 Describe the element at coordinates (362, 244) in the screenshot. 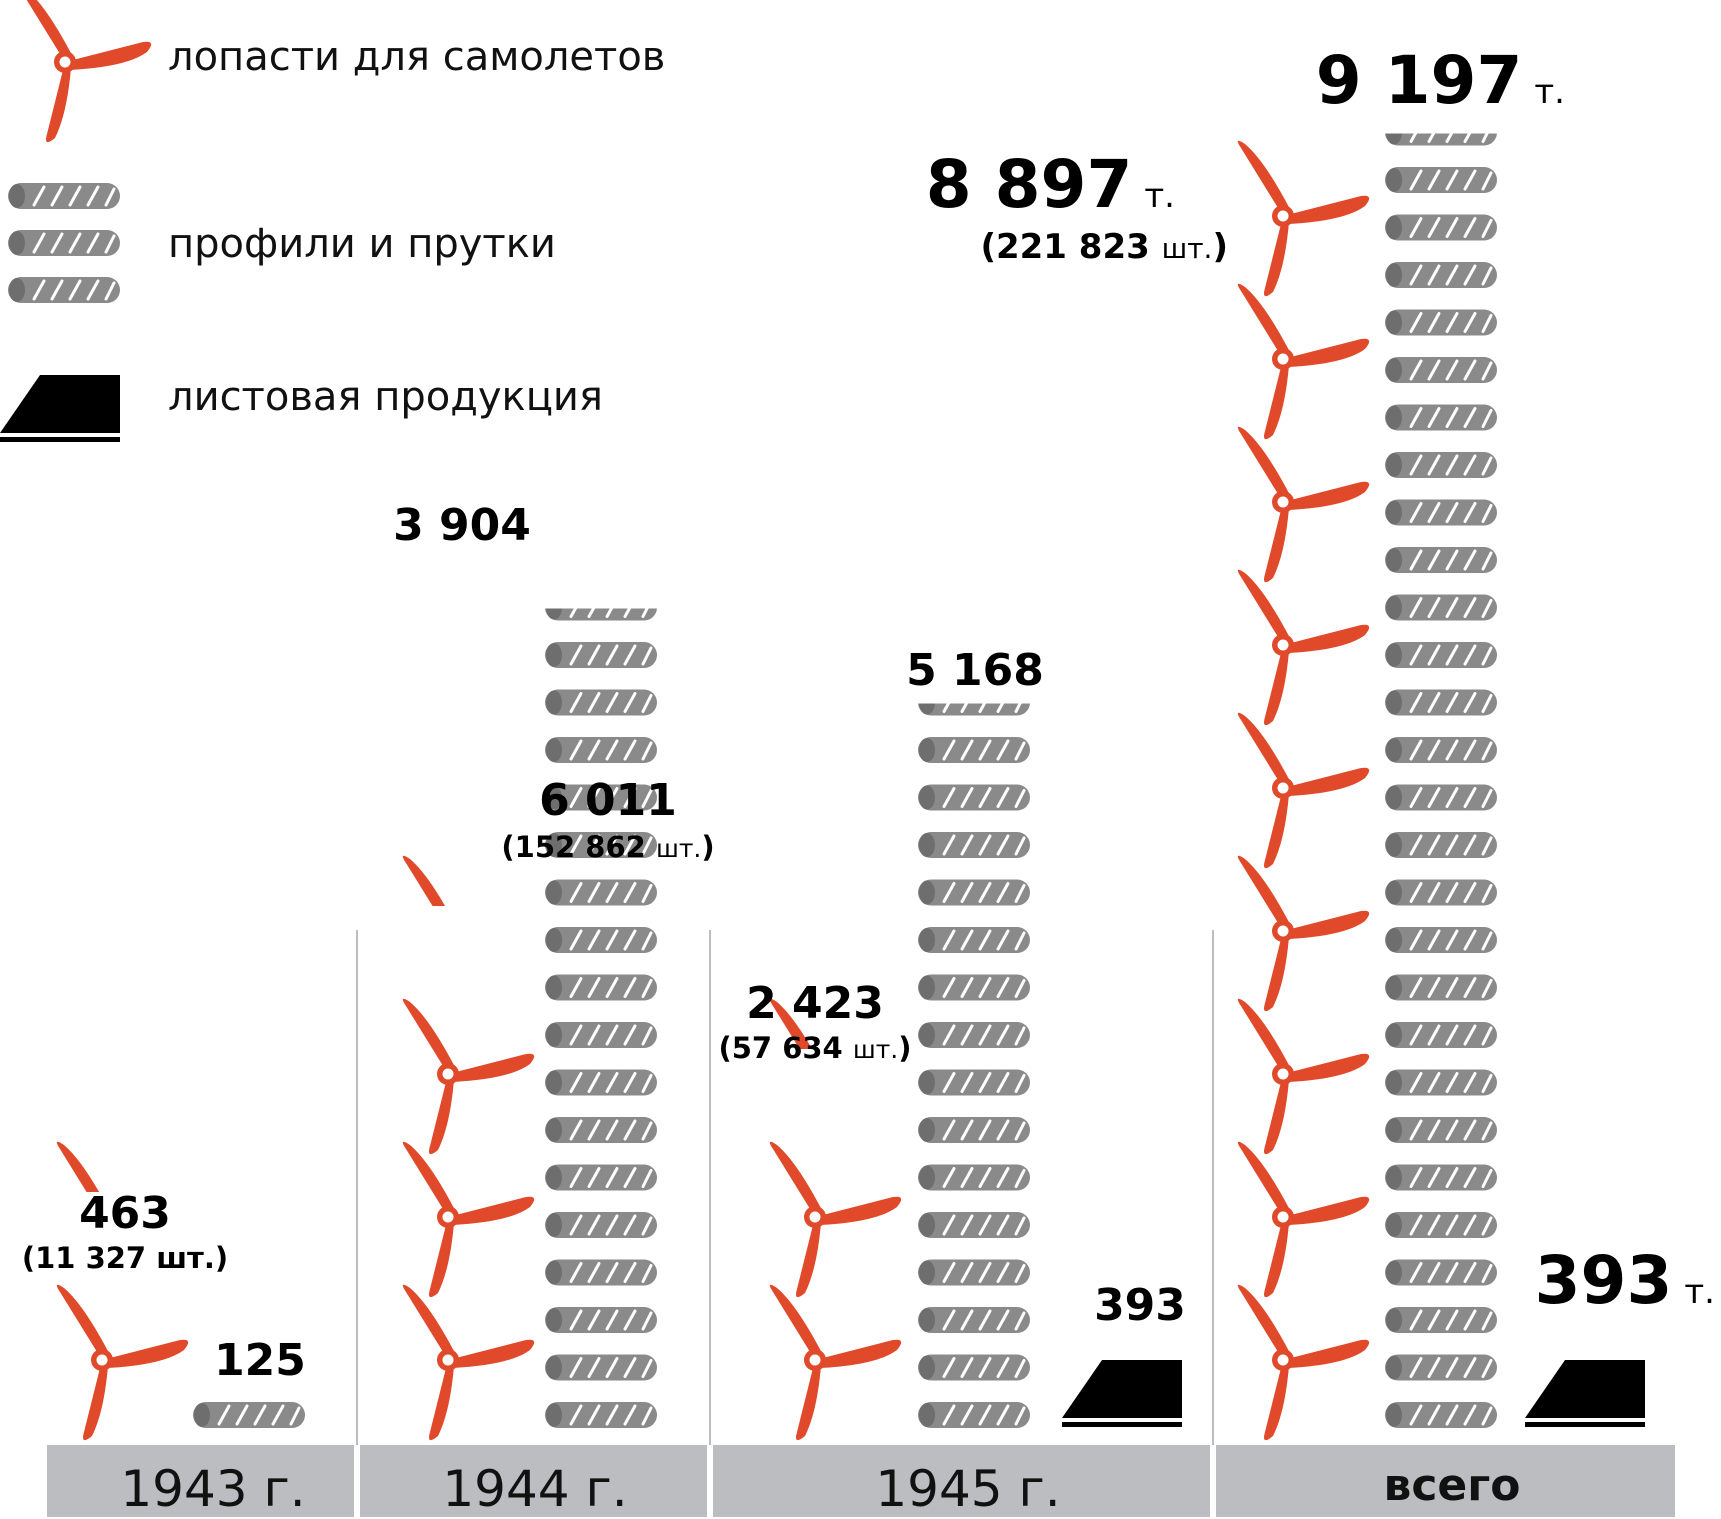

I see `legend-label-profiles: профили и прутки` at that location.